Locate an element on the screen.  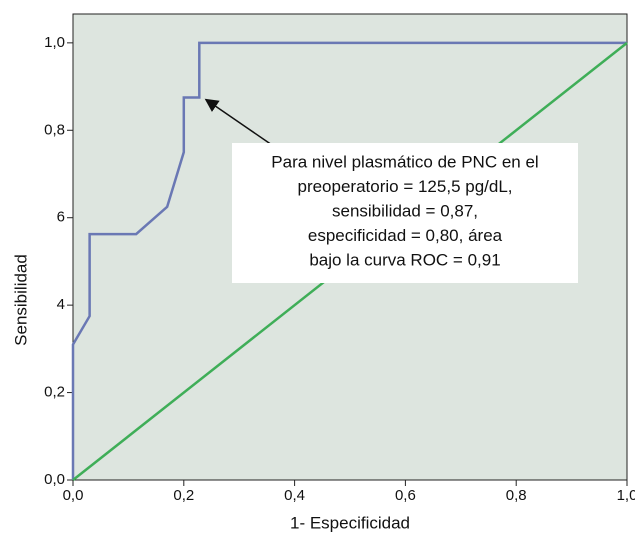
annotation-text: especificidad = 0,80, área is located at coordinates (405, 235).